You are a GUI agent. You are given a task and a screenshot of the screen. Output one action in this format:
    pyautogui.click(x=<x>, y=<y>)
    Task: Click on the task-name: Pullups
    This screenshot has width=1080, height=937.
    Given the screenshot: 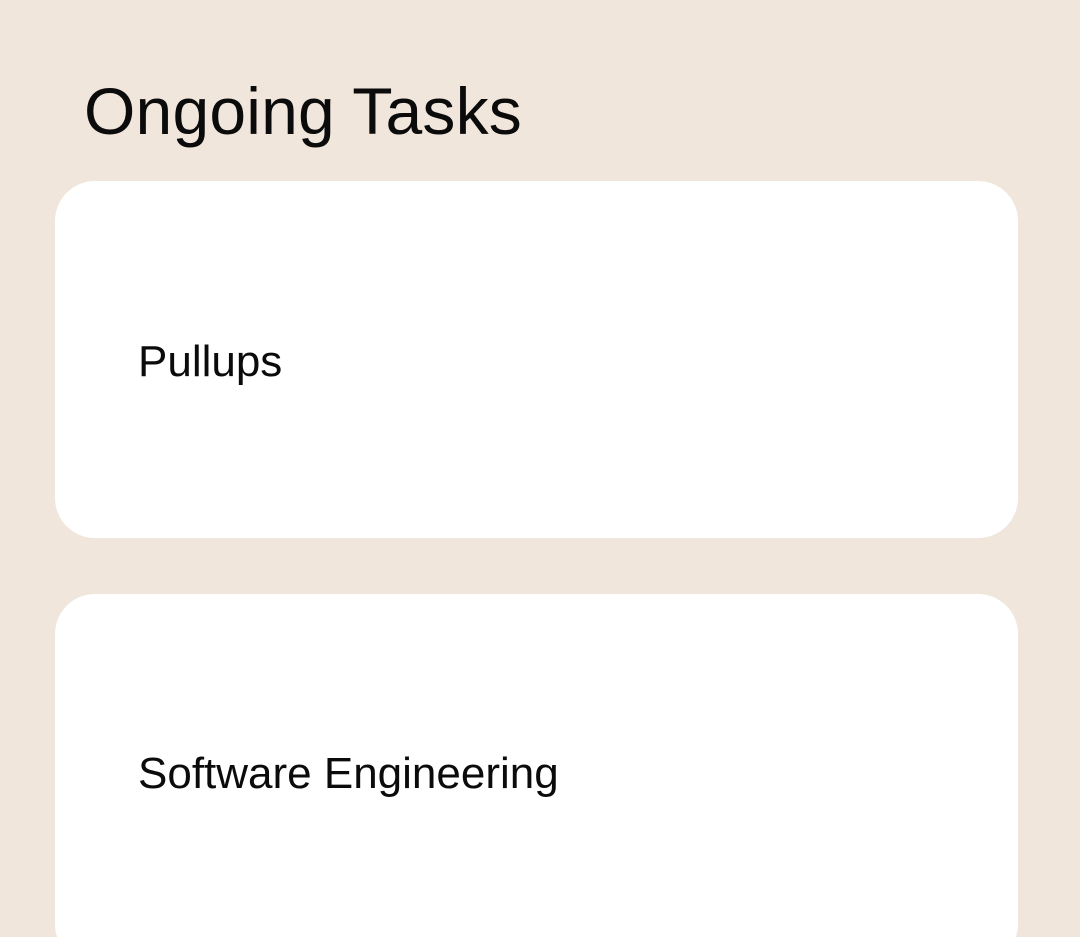 What is the action you would take?
    pyautogui.click(x=210, y=361)
    